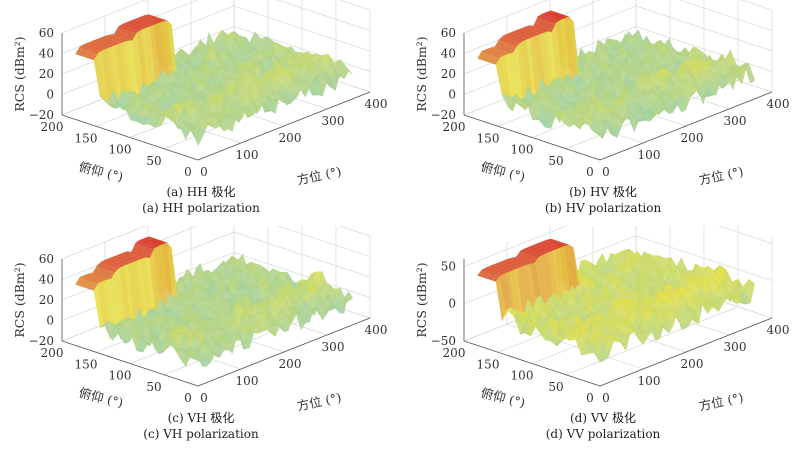 The width and height of the screenshot is (804, 451). Describe the element at coordinates (448, 266) in the screenshot. I see `z-tick-label: 50` at that location.